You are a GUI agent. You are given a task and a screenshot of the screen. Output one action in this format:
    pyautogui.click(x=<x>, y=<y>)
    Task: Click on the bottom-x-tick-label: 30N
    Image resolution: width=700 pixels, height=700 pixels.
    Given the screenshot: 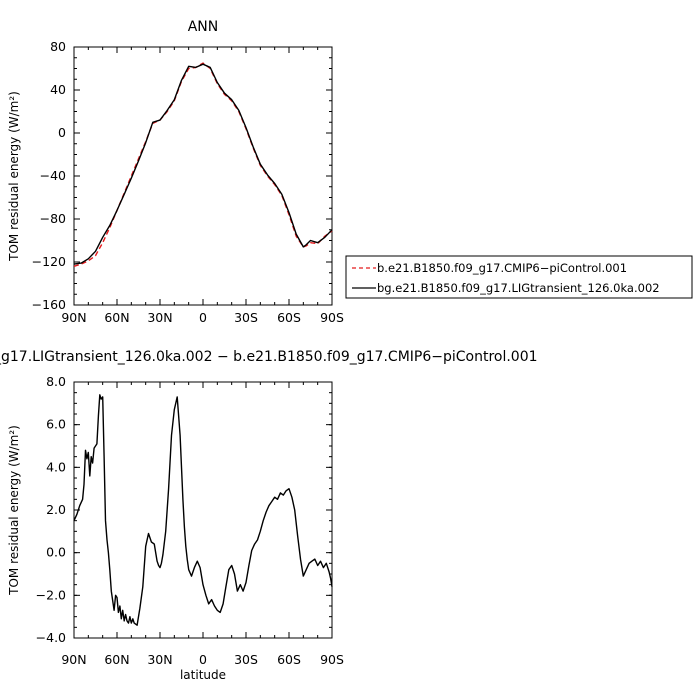 What is the action you would take?
    pyautogui.click(x=159, y=659)
    